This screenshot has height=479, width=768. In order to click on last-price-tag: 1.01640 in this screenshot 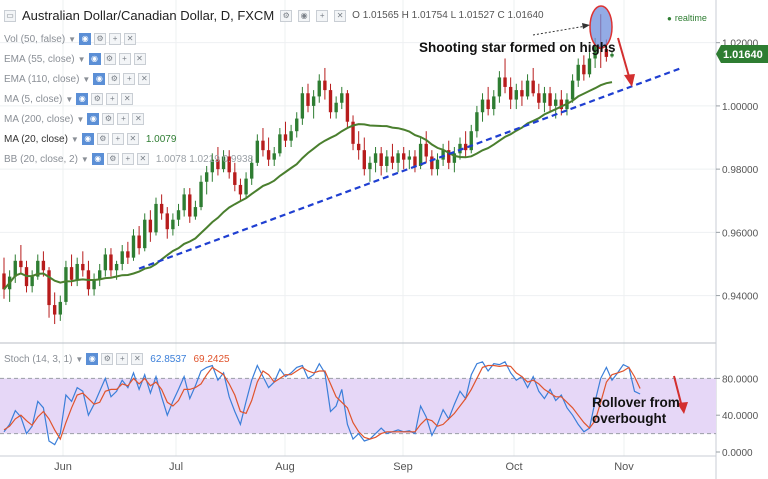, I will do `click(742, 54)`.